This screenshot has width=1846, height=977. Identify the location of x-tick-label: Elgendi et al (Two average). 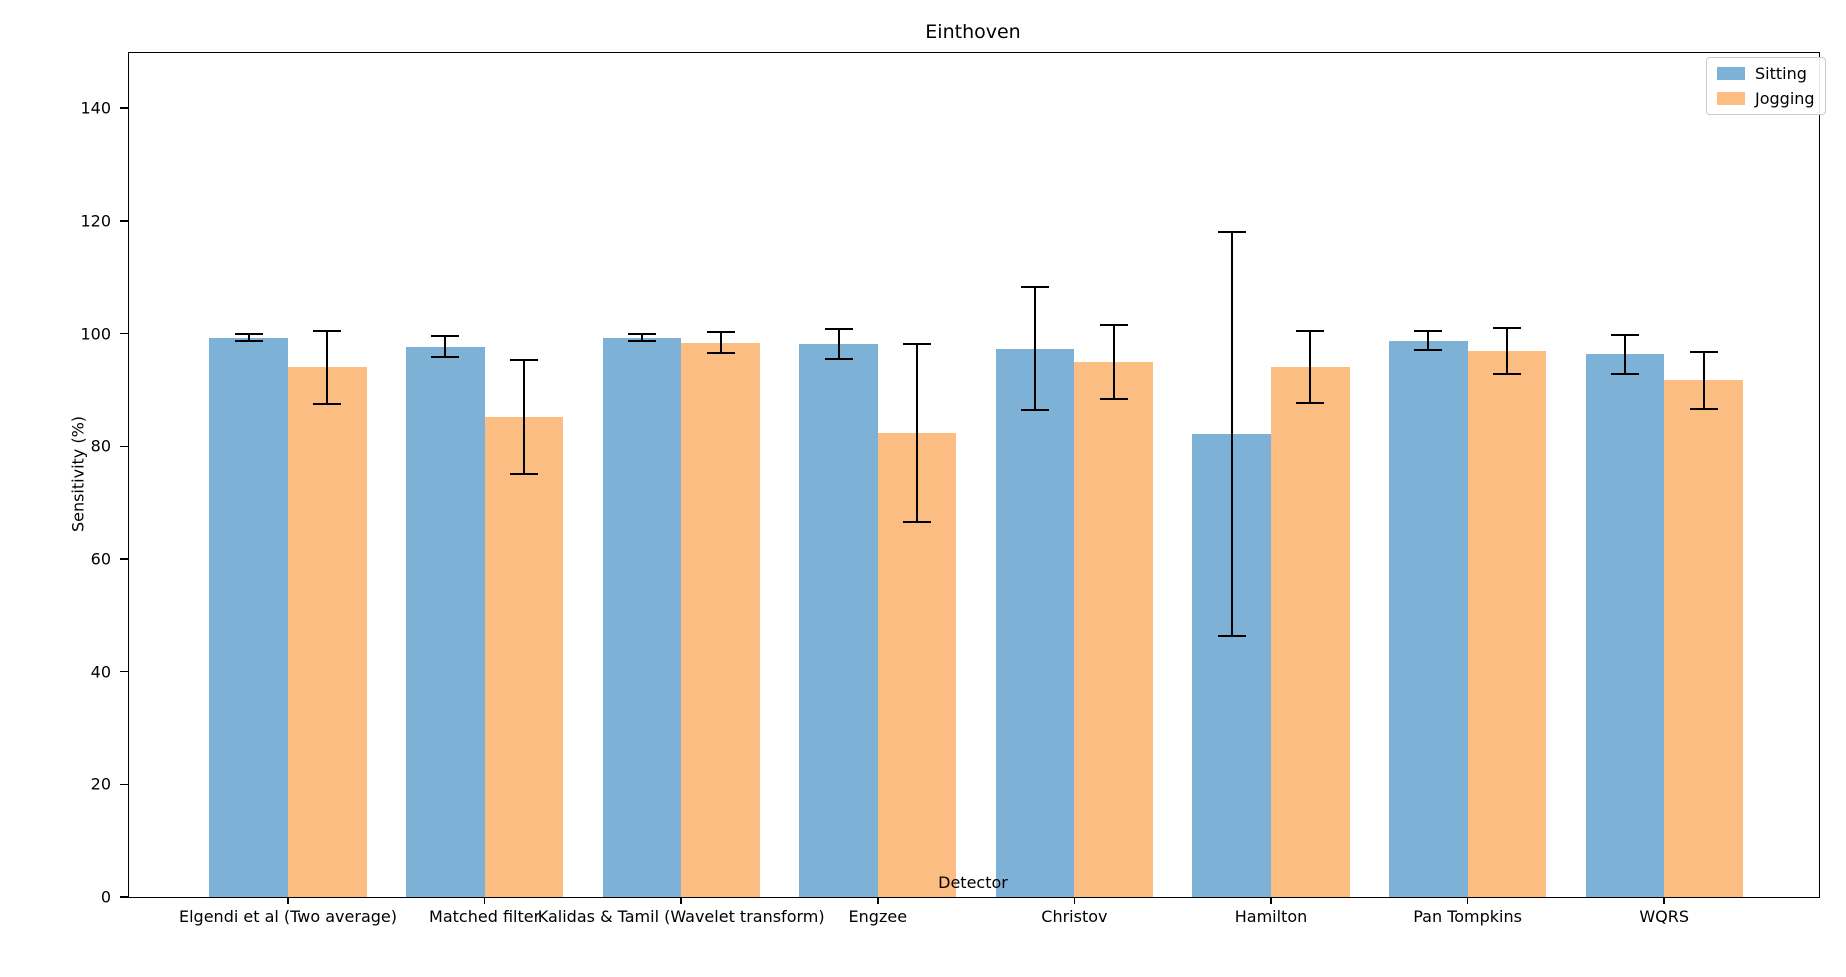
(288, 916).